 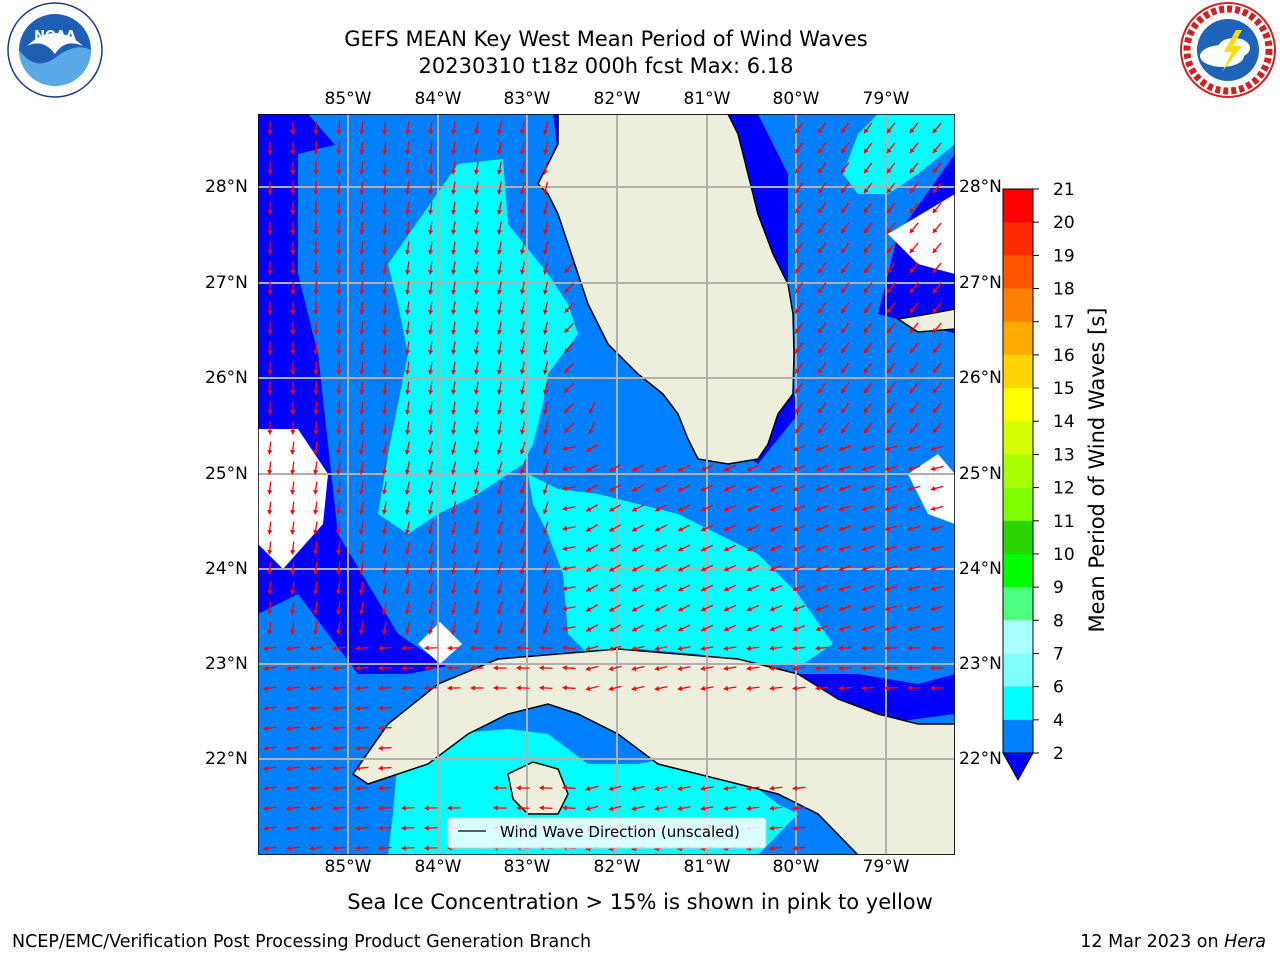 What do you see at coordinates (607, 833) in the screenshot?
I see `map-legend: Wind Wave Direction (unscaled)` at bounding box center [607, 833].